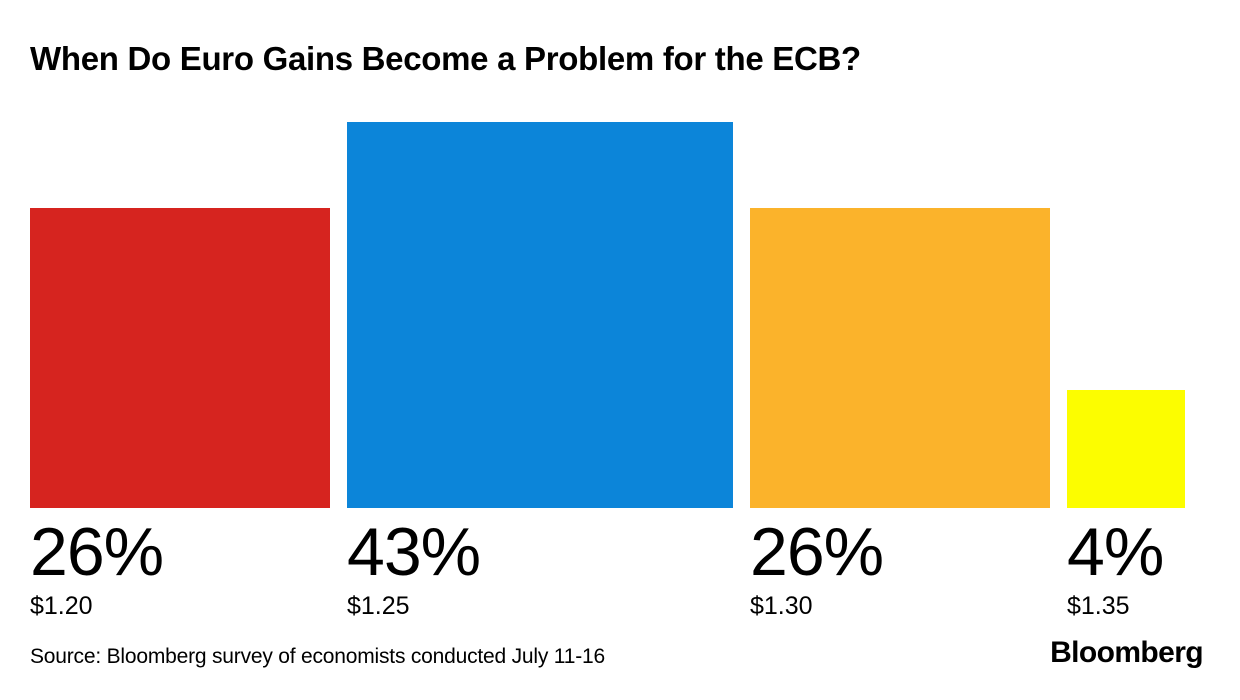  I want to click on bar-group-1-30: 26% $1.30, so click(900, 413).